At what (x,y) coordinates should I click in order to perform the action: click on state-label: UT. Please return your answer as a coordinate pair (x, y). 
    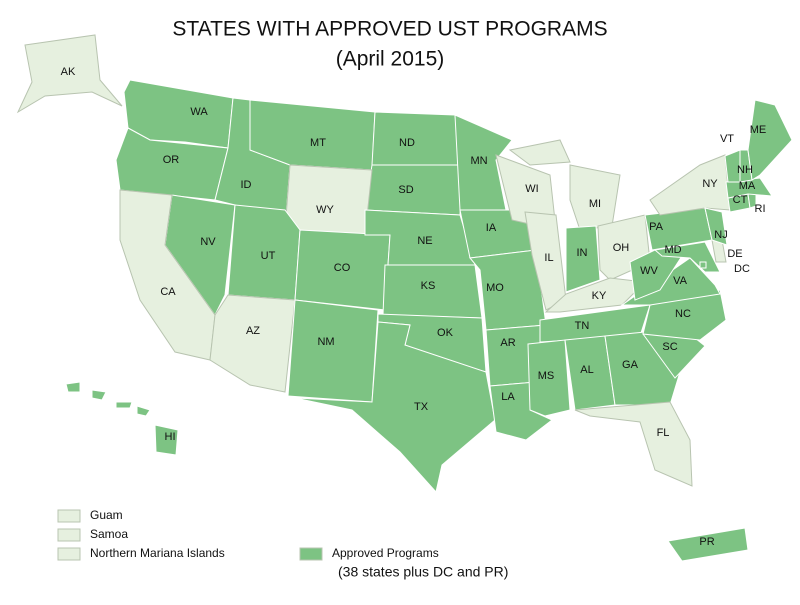
    Looking at the image, I should click on (268, 256).